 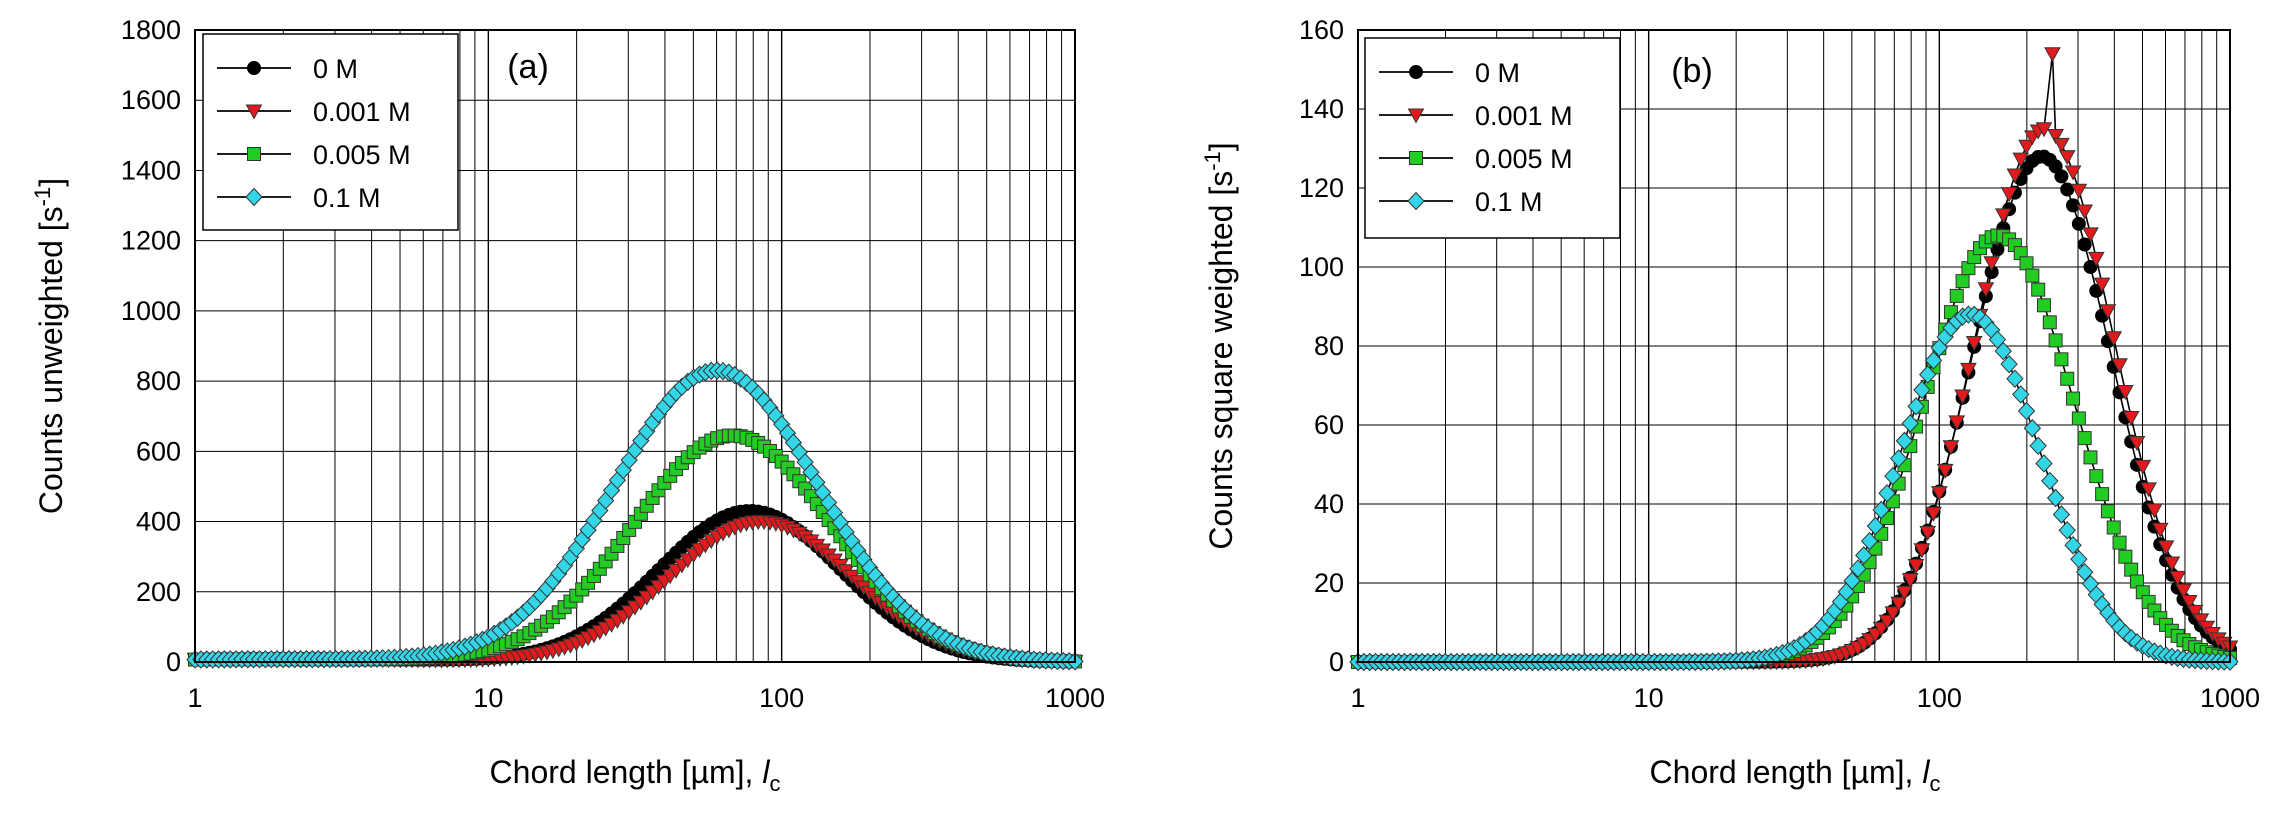 I want to click on legend-items-a: 0 M 0.001 M 0.005 M 0.1 M, so click(x=314, y=133).